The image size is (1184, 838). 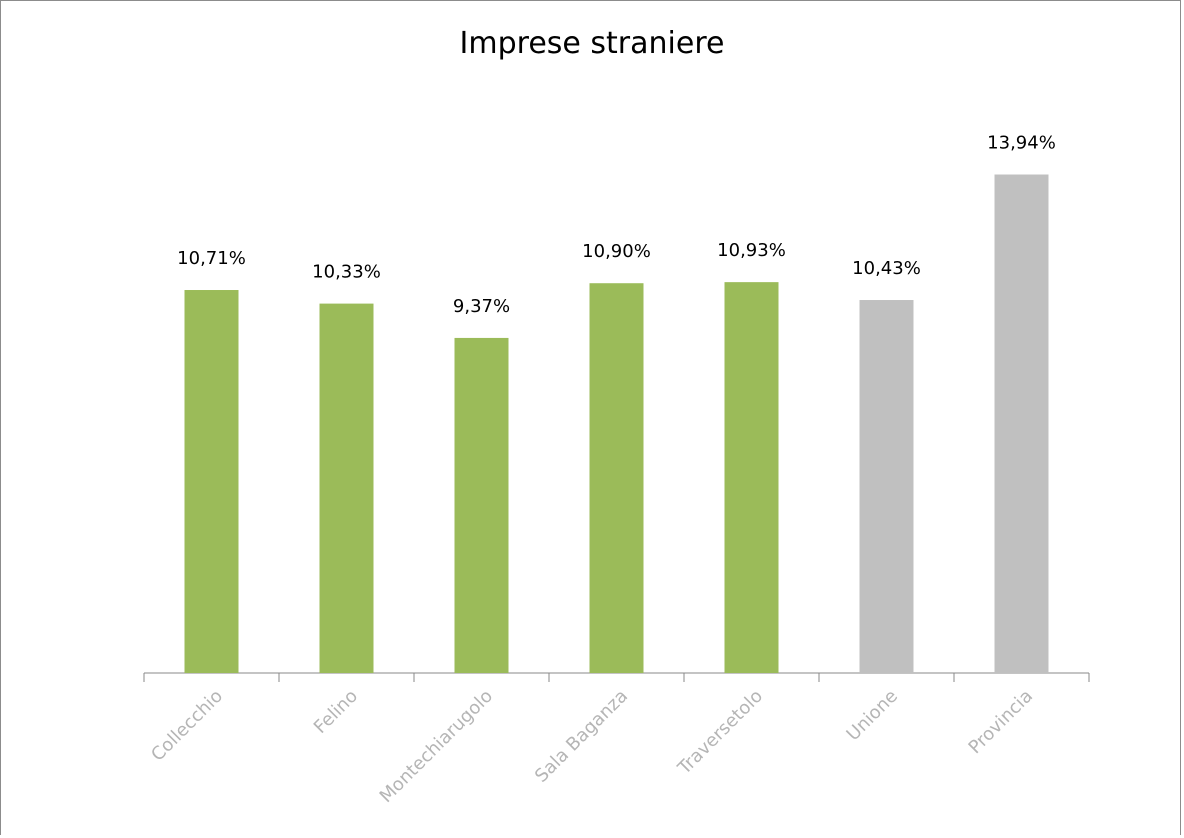 I want to click on data-label: 9,37%, so click(x=481, y=306).